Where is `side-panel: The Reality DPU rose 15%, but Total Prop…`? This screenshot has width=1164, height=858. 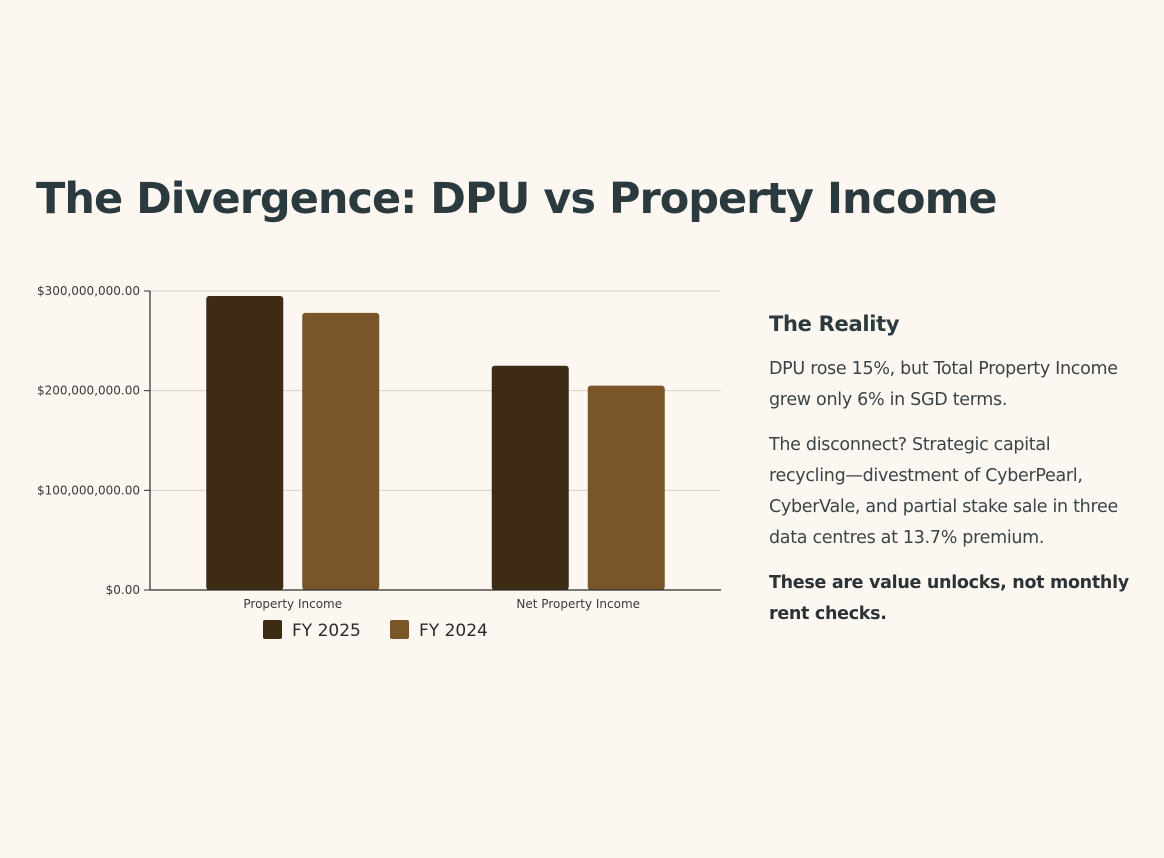 side-panel: The Reality DPU rose 15%, but Total Prop… is located at coordinates (949, 478).